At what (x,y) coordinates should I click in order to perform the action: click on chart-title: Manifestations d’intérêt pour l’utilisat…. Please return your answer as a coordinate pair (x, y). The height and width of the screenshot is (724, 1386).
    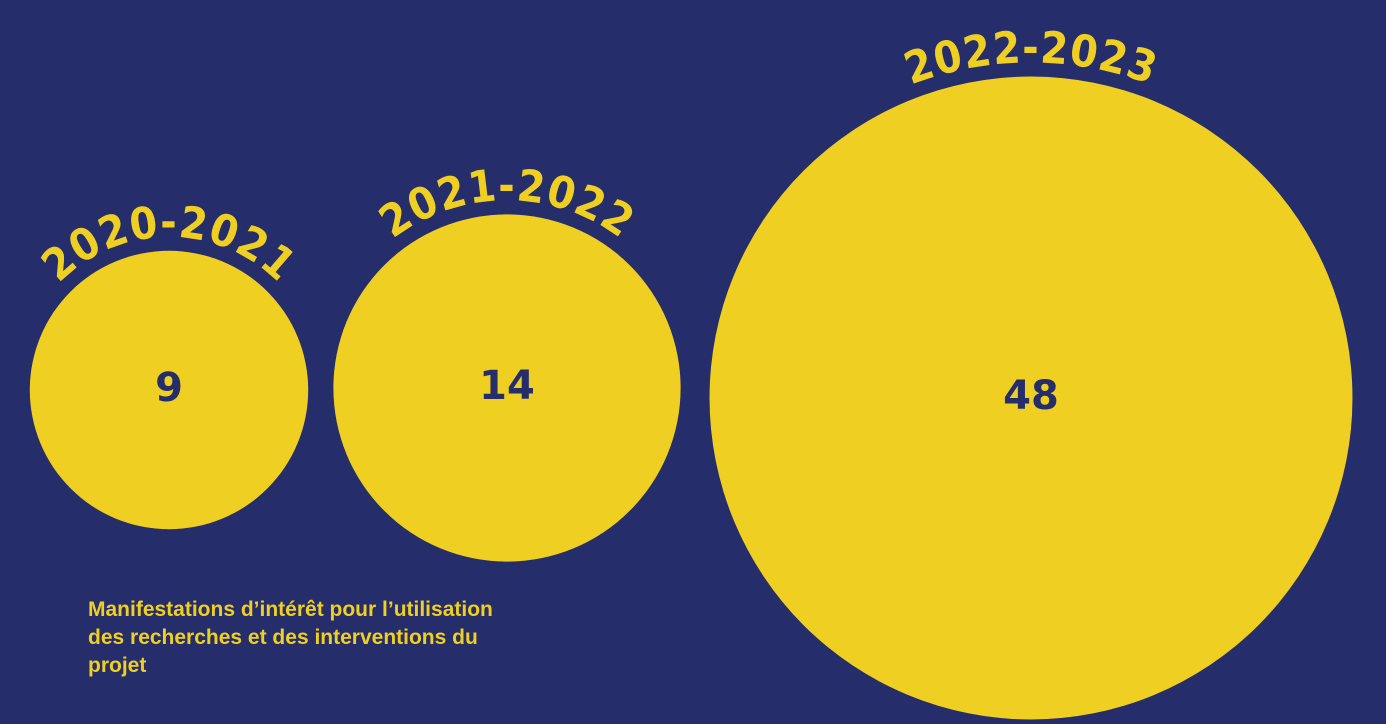
    Looking at the image, I should click on (290, 637).